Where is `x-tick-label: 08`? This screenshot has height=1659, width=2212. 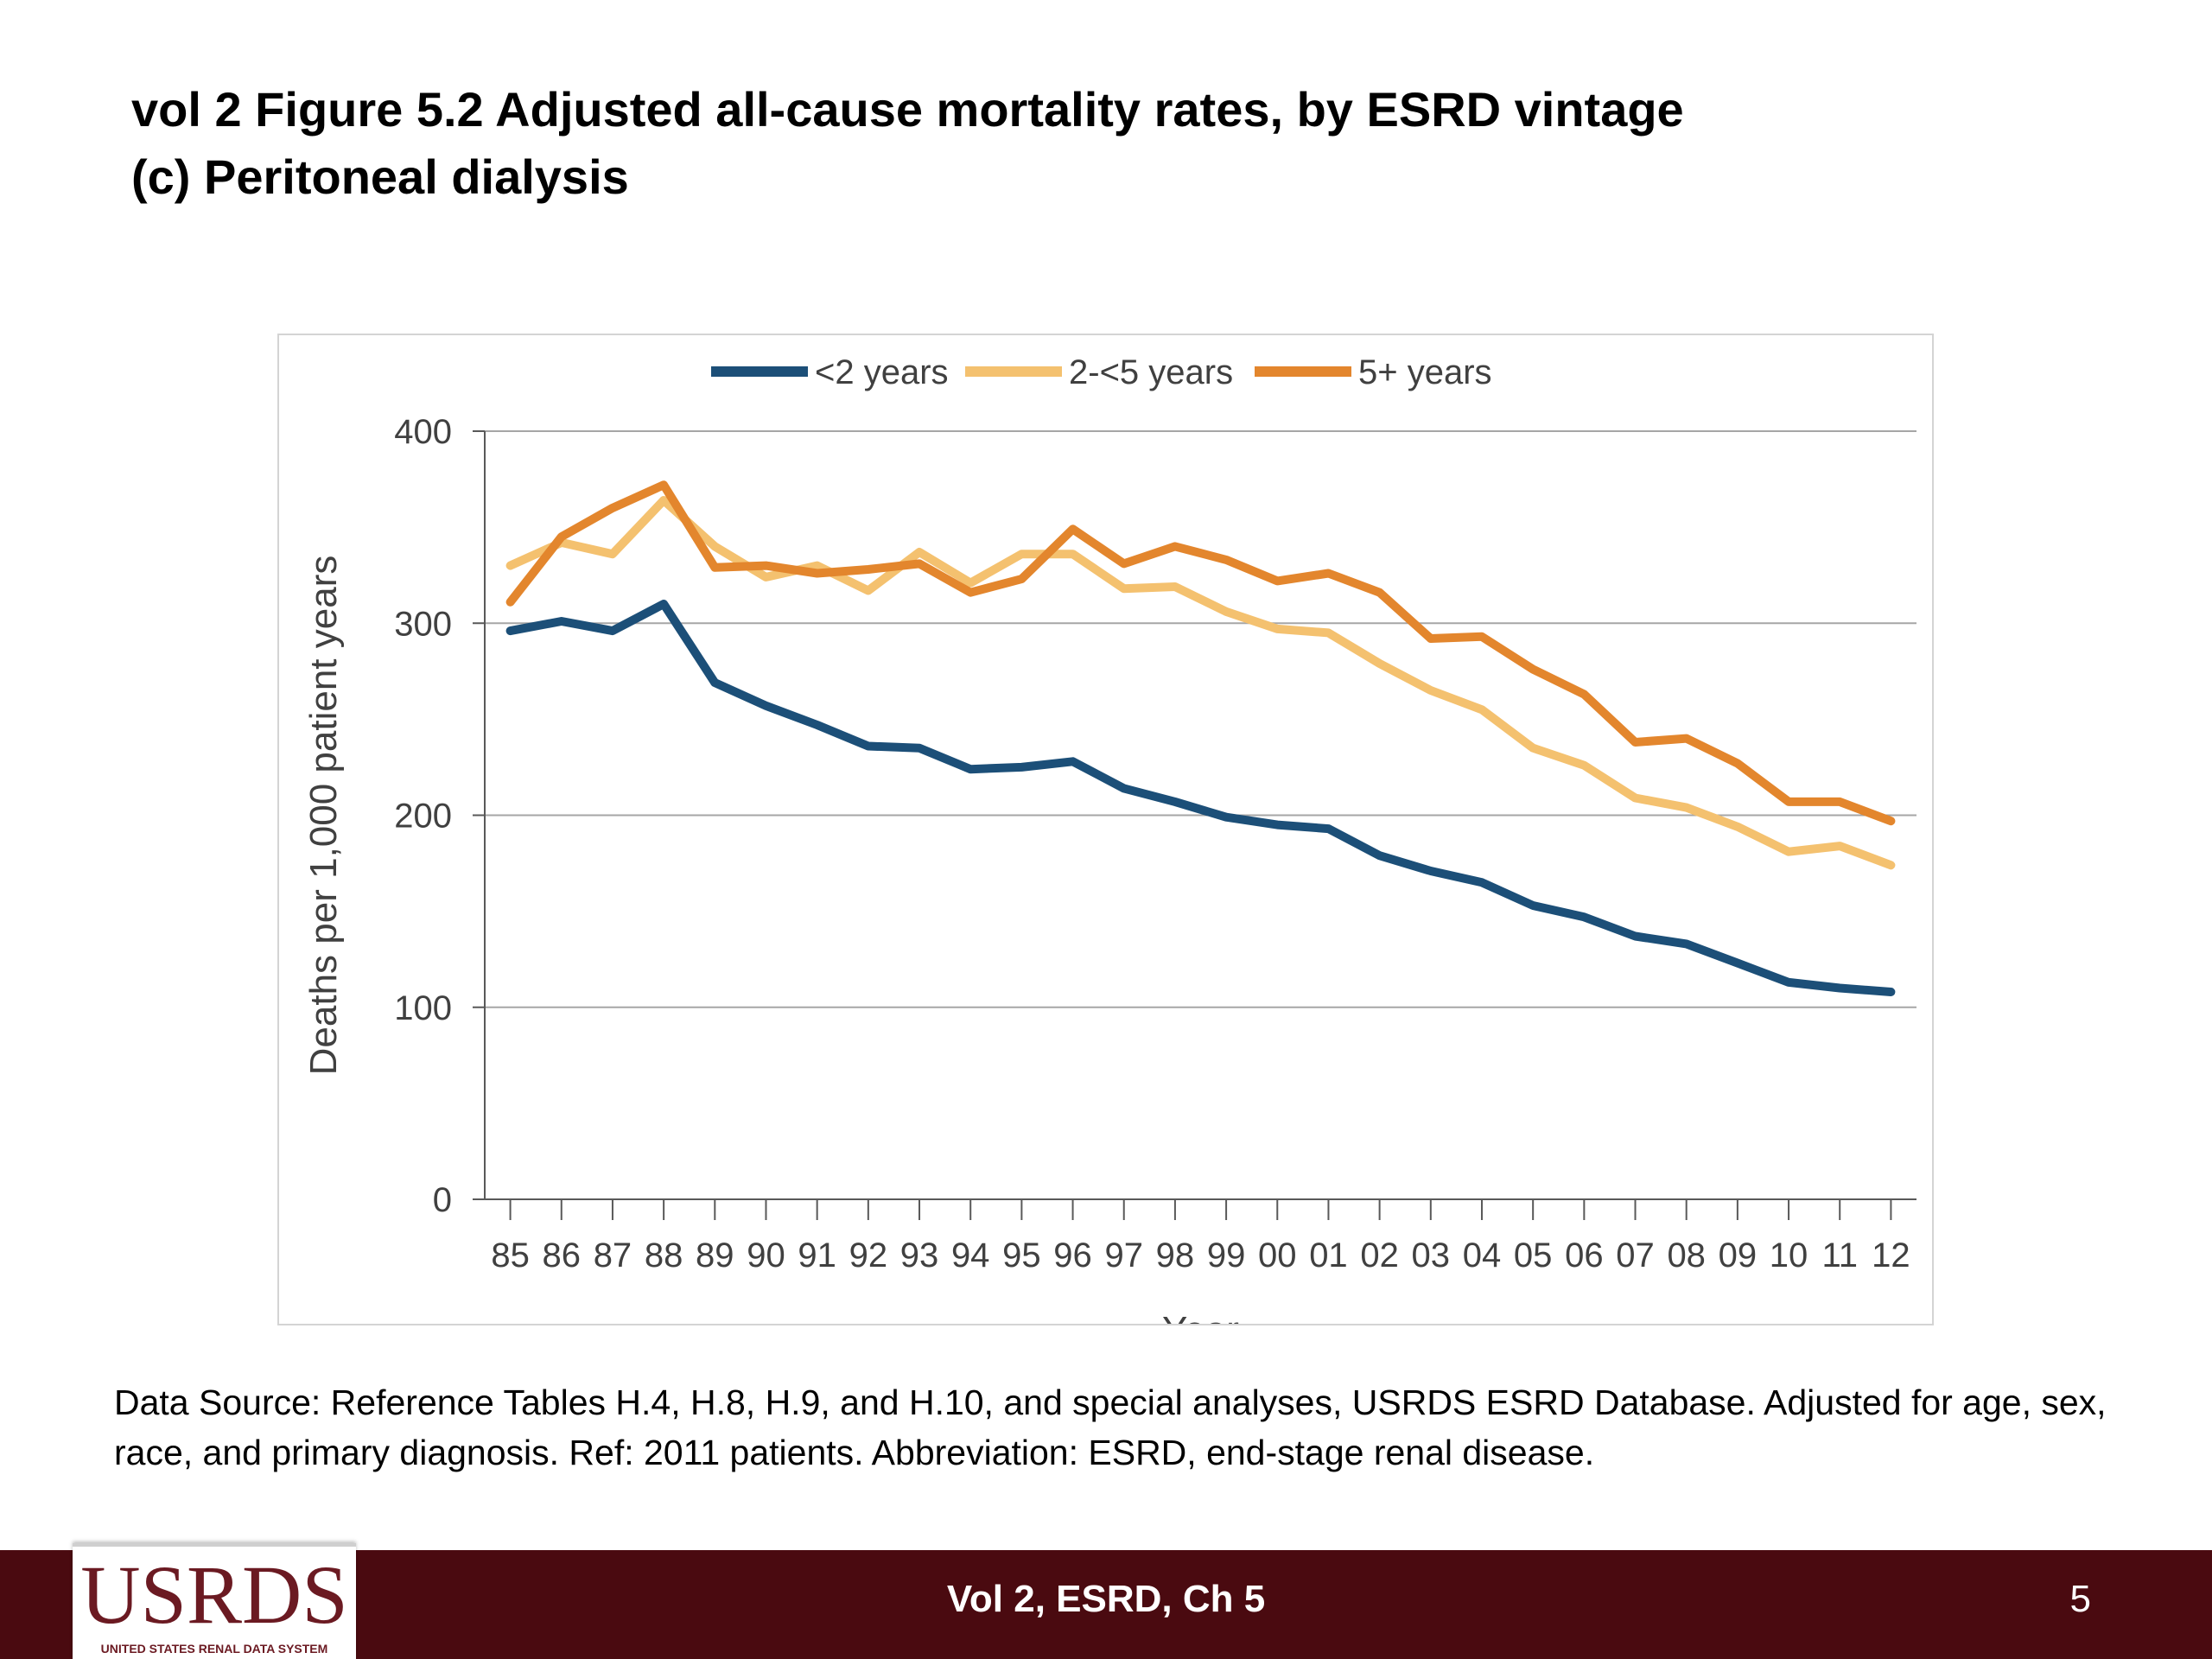
x-tick-label: 08 is located at coordinates (1686, 1255).